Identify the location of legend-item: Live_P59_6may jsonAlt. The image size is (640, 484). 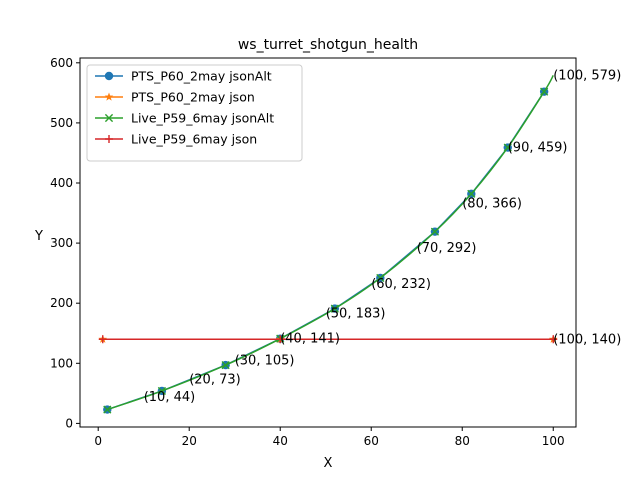
(184, 118).